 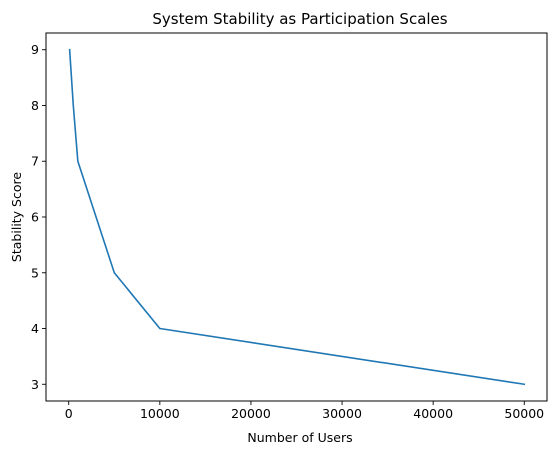 I want to click on y-tick-label: 4, so click(x=35, y=328).